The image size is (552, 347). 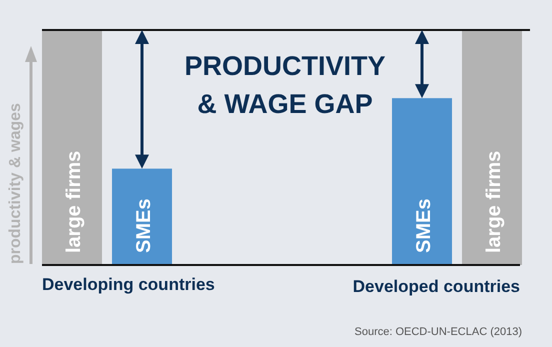 I want to click on y-axis-title: productivity & wages, so click(x=15, y=183).